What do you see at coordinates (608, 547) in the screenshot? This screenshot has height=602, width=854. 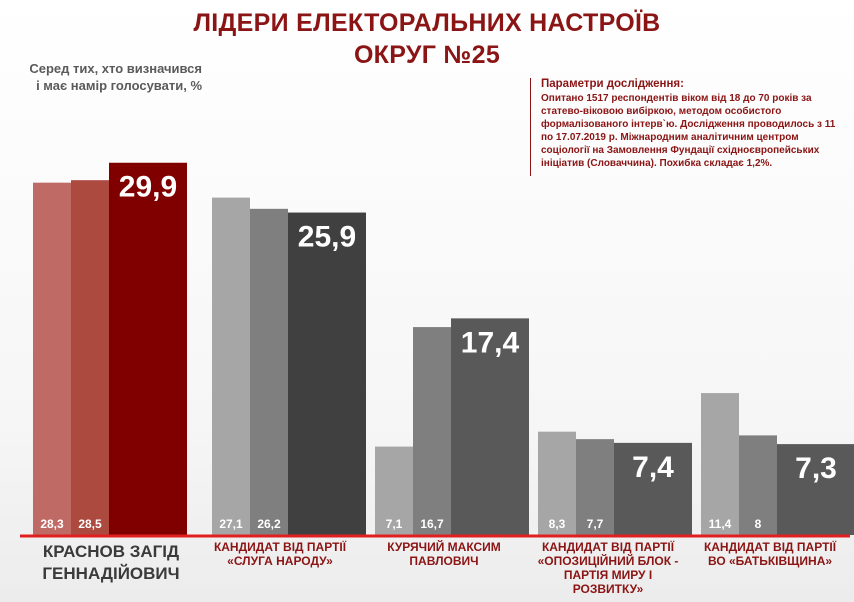 I see `category-label-3-line-0: КАНДИДАТ ВІД ПАРТІЇ` at bounding box center [608, 547].